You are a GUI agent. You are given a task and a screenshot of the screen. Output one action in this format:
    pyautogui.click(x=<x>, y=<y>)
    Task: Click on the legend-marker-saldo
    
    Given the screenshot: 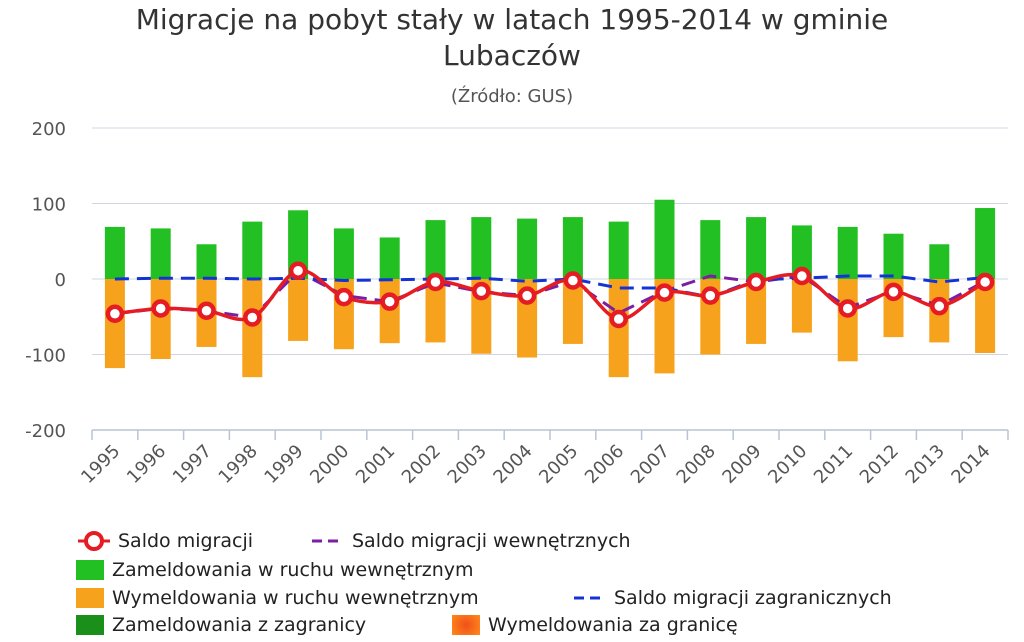 What is the action you would take?
    pyautogui.click(x=94, y=541)
    